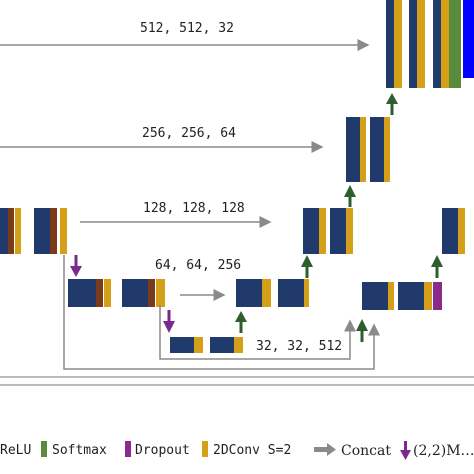 The height and width of the screenshot is (474, 474). Describe the element at coordinates (253, 293) in the screenshot. I see `decoder-block-level4-a` at that location.